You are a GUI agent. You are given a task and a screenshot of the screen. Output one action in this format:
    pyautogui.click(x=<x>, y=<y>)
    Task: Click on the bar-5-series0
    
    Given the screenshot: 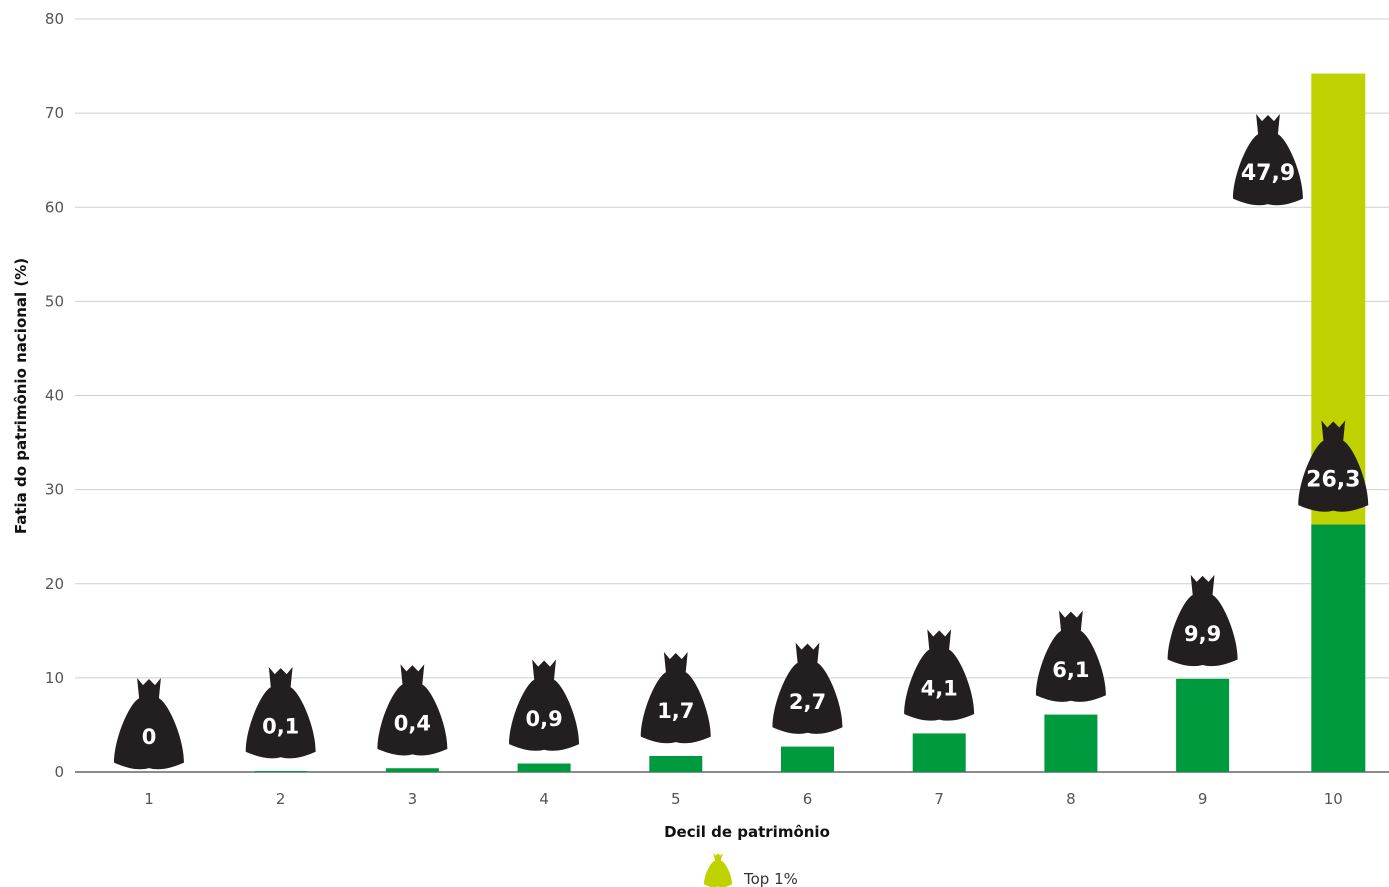 What is the action you would take?
    pyautogui.click(x=676, y=763)
    